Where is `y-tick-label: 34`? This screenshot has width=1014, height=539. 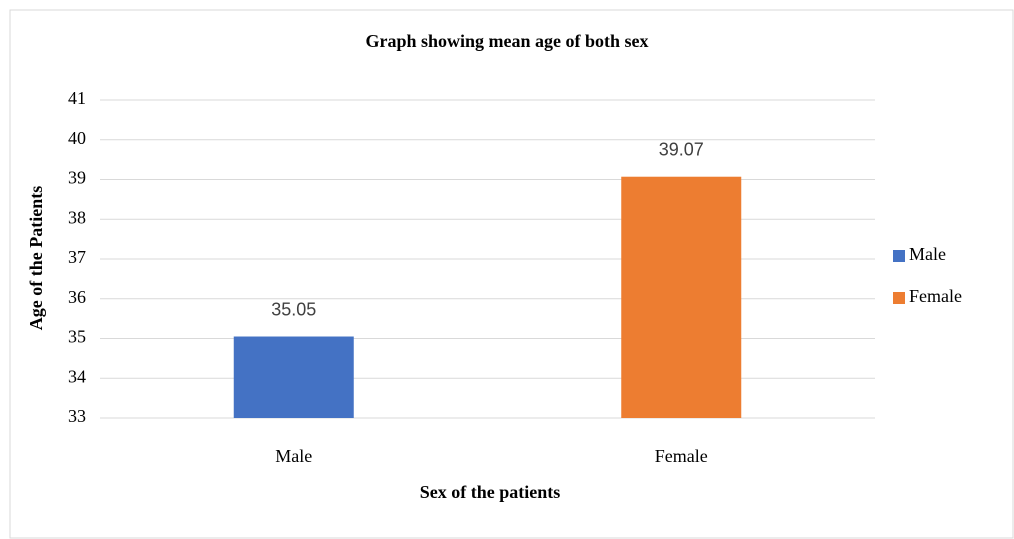
y-tick-label: 34 is located at coordinates (77, 376).